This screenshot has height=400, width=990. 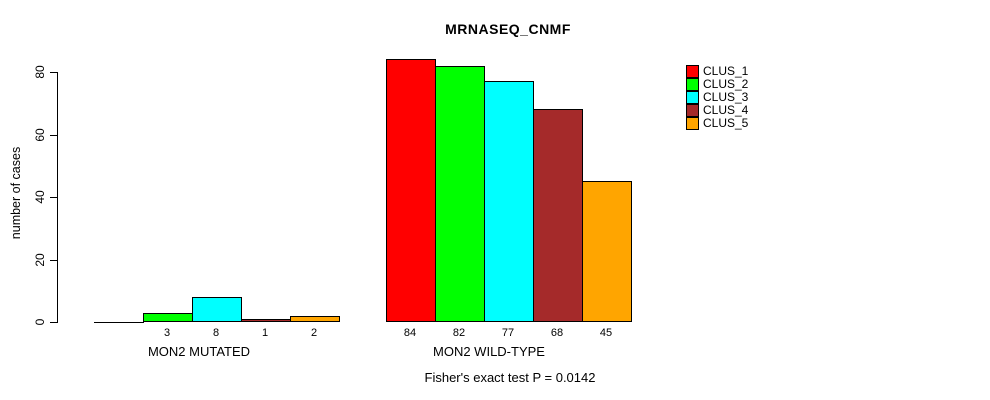 I want to click on y-axis-title: number of cases, so click(x=16, y=193).